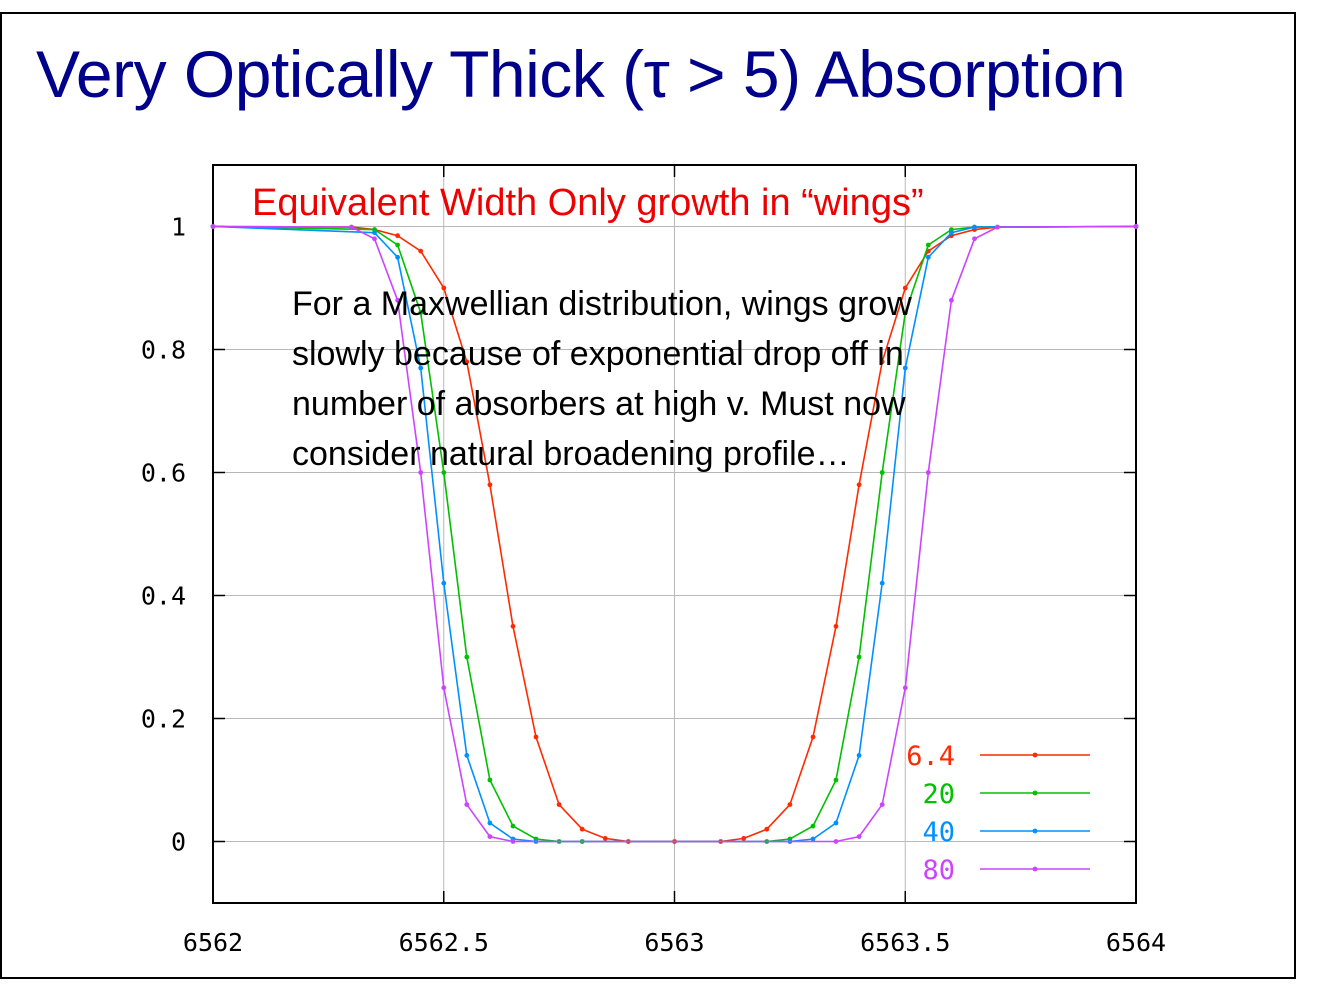 This screenshot has width=1317, height=989. Describe the element at coordinates (444, 942) in the screenshot. I see `x-tick-label: 6562.5` at that location.